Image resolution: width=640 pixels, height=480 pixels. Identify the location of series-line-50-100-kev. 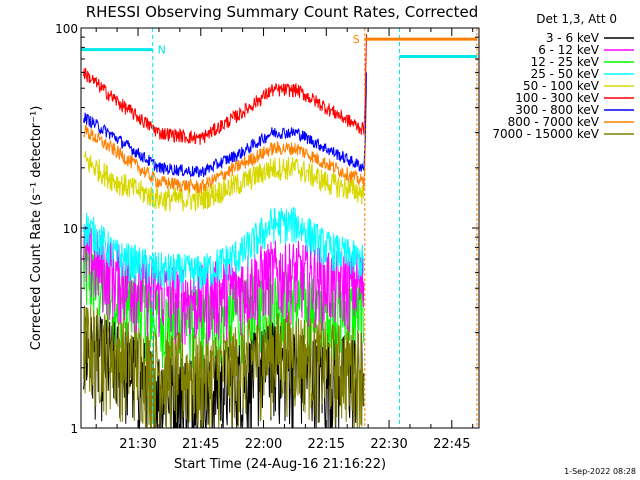
(224, 181).